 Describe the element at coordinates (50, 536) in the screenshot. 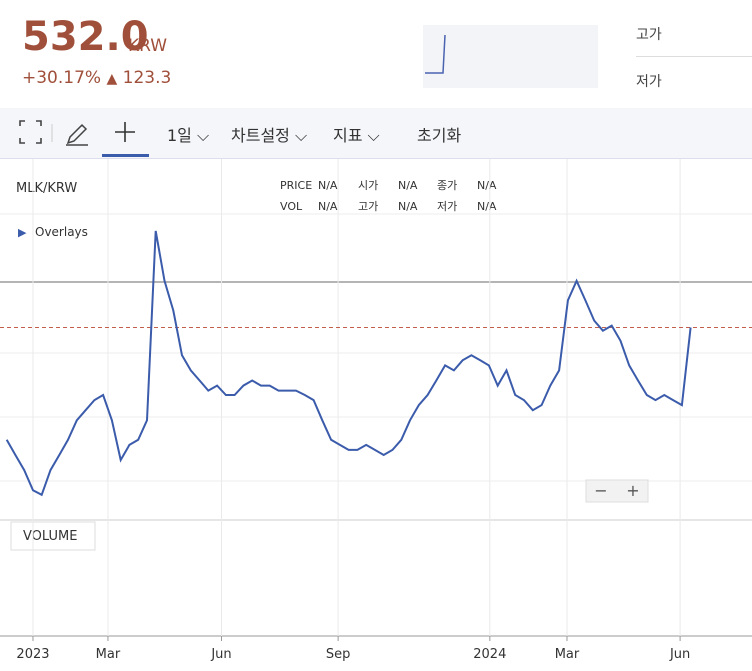

I see `volume-label: VOLUME` at that location.